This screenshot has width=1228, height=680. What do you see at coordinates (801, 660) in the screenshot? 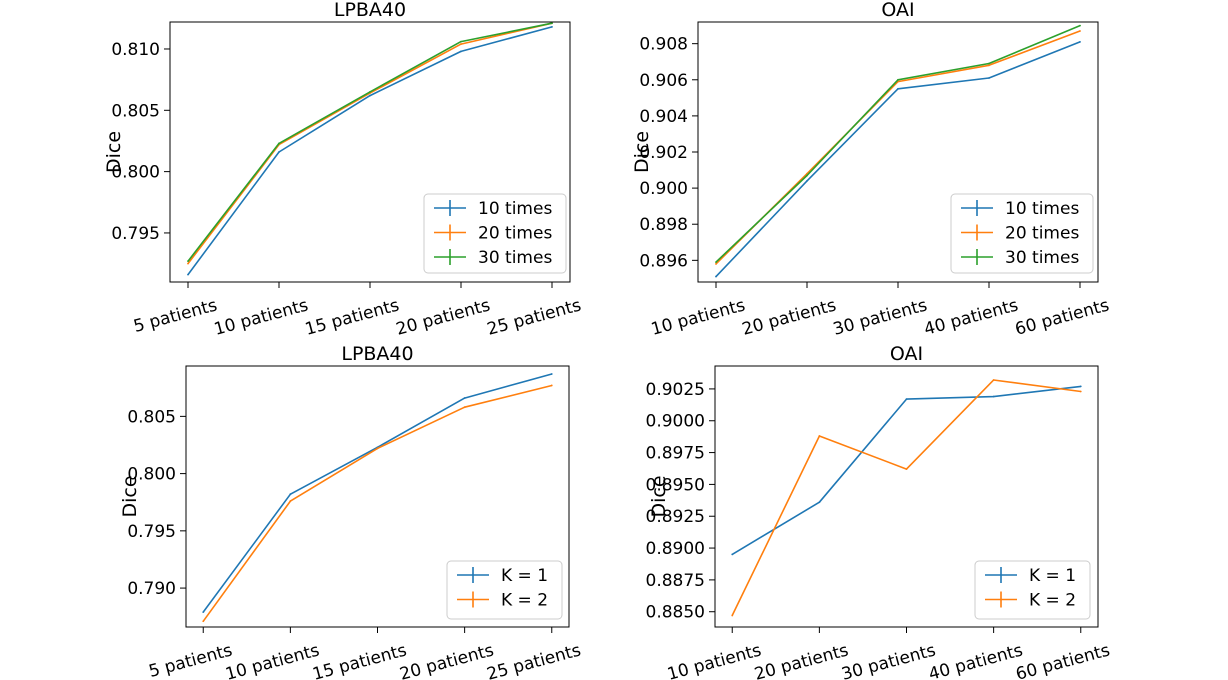
I see `x-tick-label: 20 patients` at bounding box center [801, 660].